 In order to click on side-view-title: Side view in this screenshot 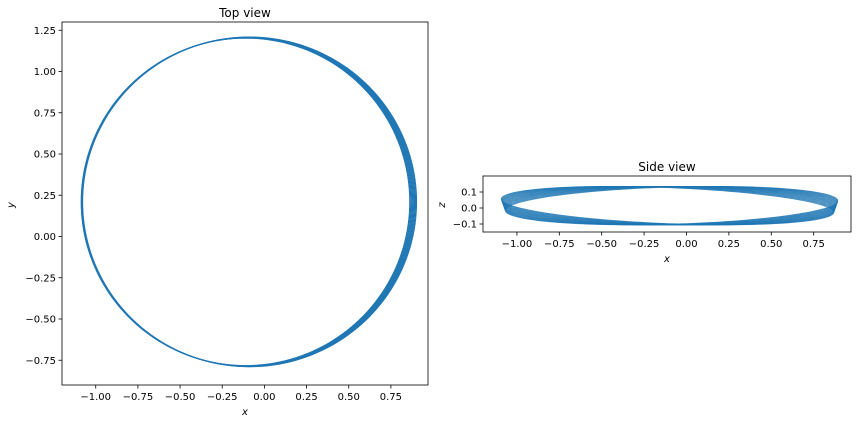, I will do `click(667, 167)`.